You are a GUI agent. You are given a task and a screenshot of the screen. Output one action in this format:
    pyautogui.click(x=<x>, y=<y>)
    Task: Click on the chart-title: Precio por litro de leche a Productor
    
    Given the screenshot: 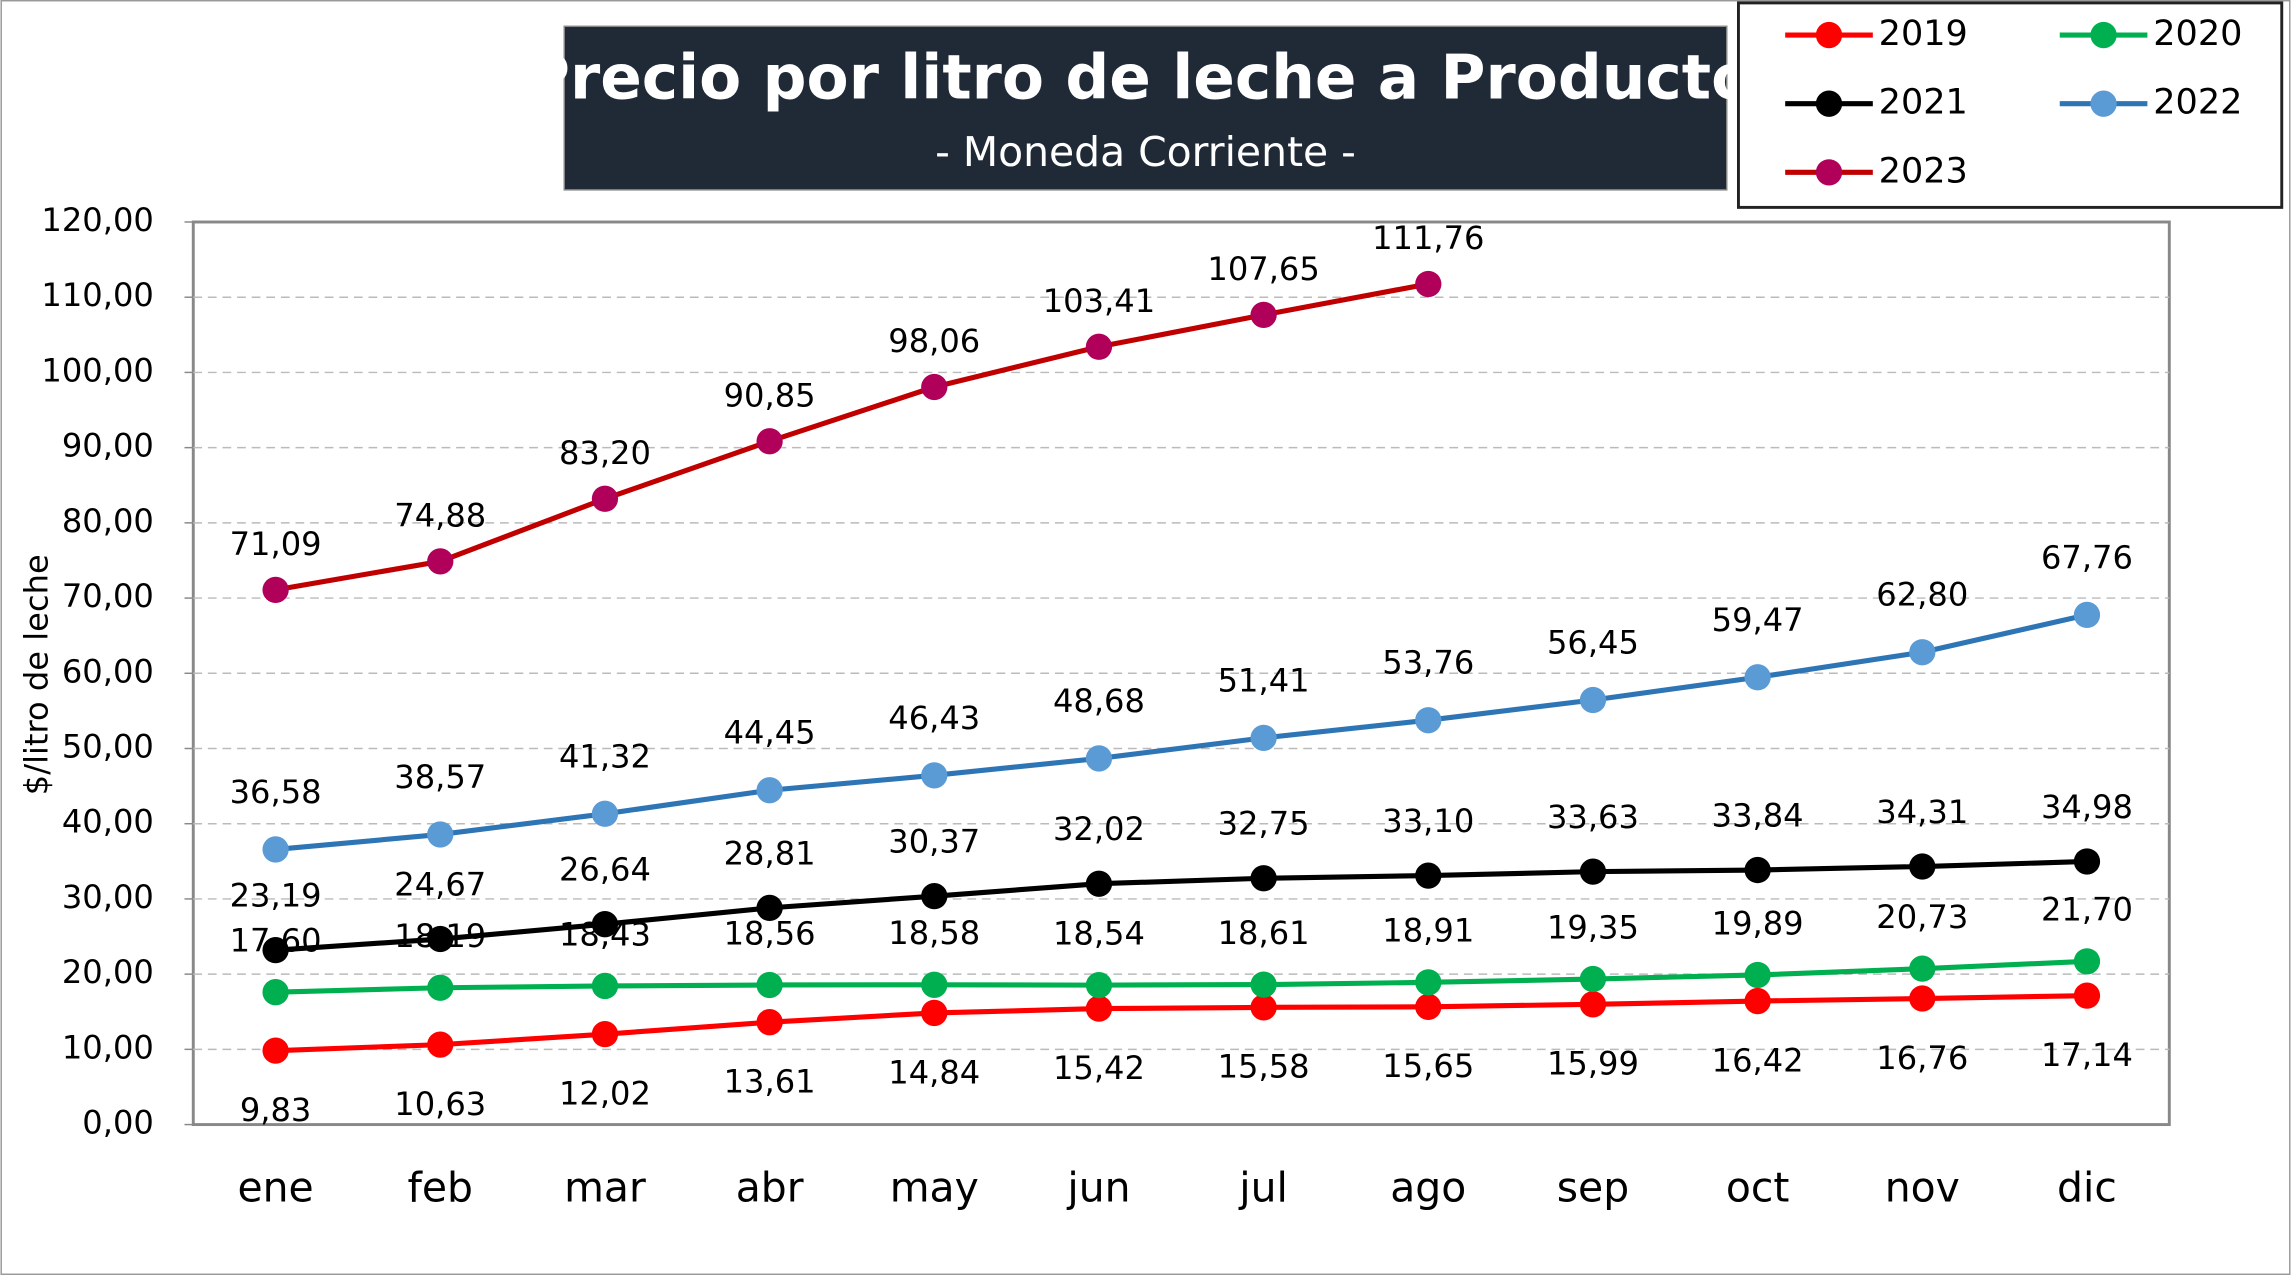 What is the action you would take?
    pyautogui.click(x=1154, y=77)
    